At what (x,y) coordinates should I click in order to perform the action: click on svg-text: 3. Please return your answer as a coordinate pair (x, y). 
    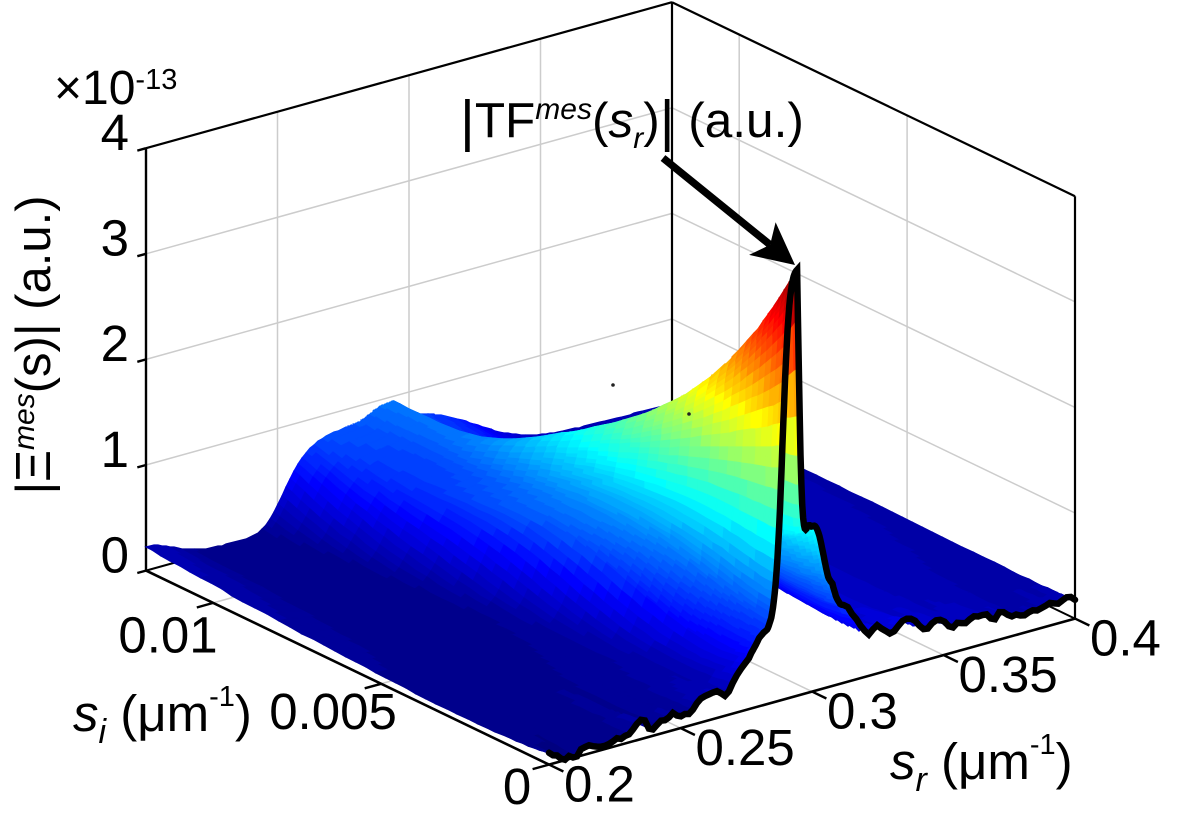
    Looking at the image, I should click on (115, 238).